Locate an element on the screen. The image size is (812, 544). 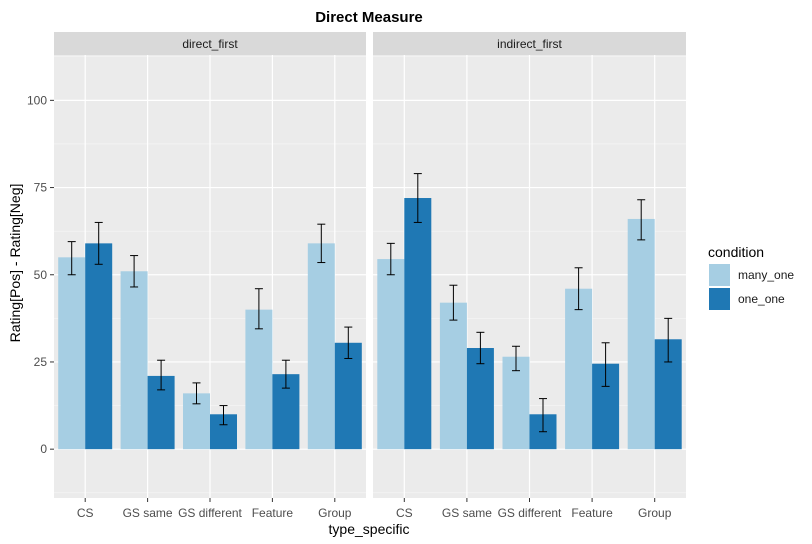
y-tick-label: 100 is located at coordinates (37, 100).